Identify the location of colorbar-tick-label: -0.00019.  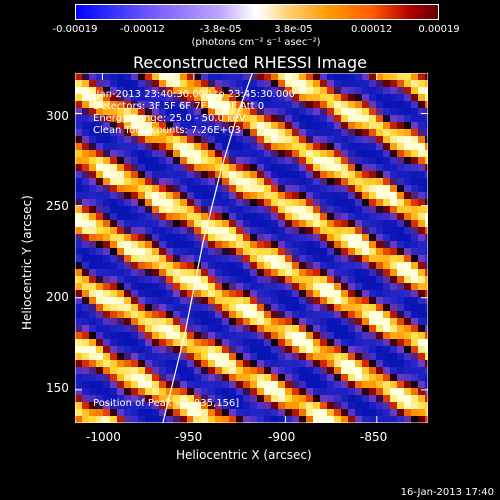
(75, 29).